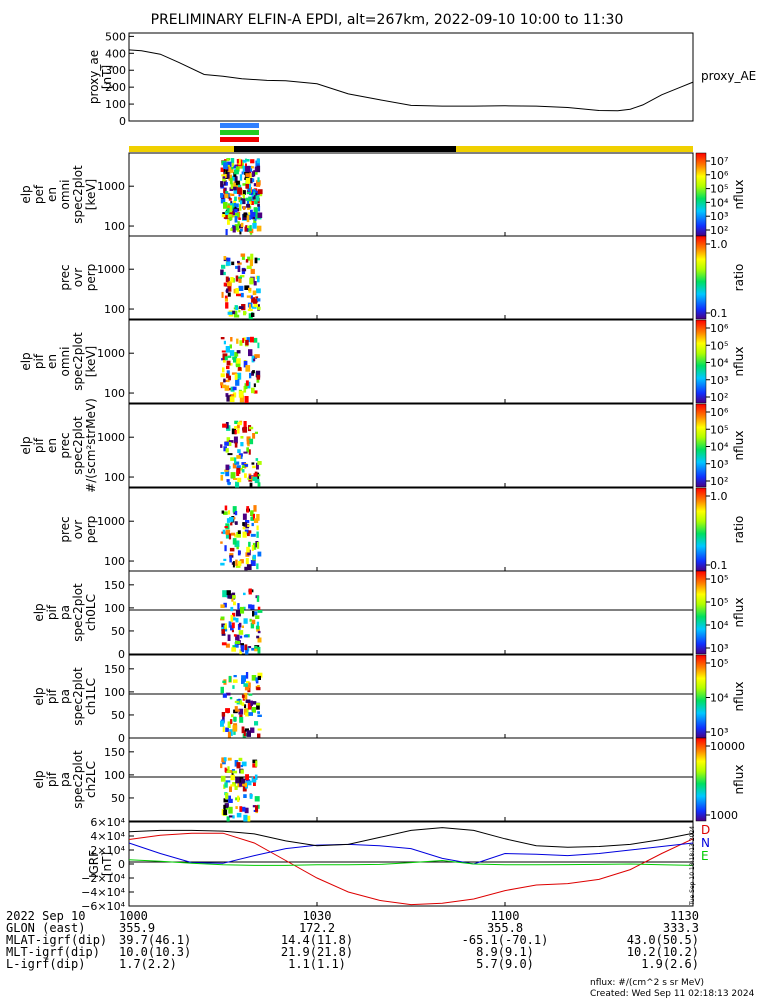 This screenshot has height=1000, width=775. Describe the element at coordinates (720, 445) in the screenshot. I see `colorbar-elp-pif-en-prec: 10⁶ 10⁵ 10⁴ 10³ 10² nflux` at that location.